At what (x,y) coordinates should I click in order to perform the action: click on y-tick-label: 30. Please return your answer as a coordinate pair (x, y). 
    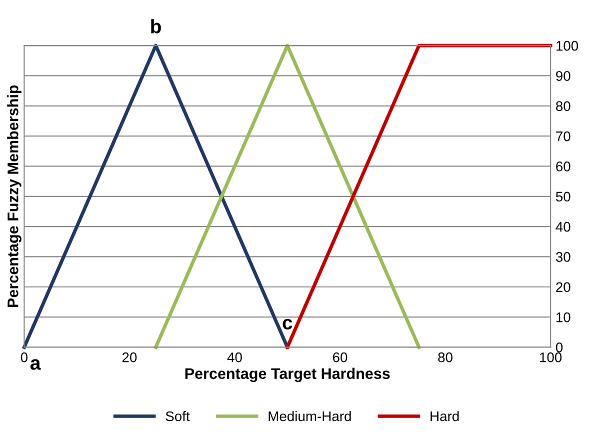
    Looking at the image, I should click on (563, 257).